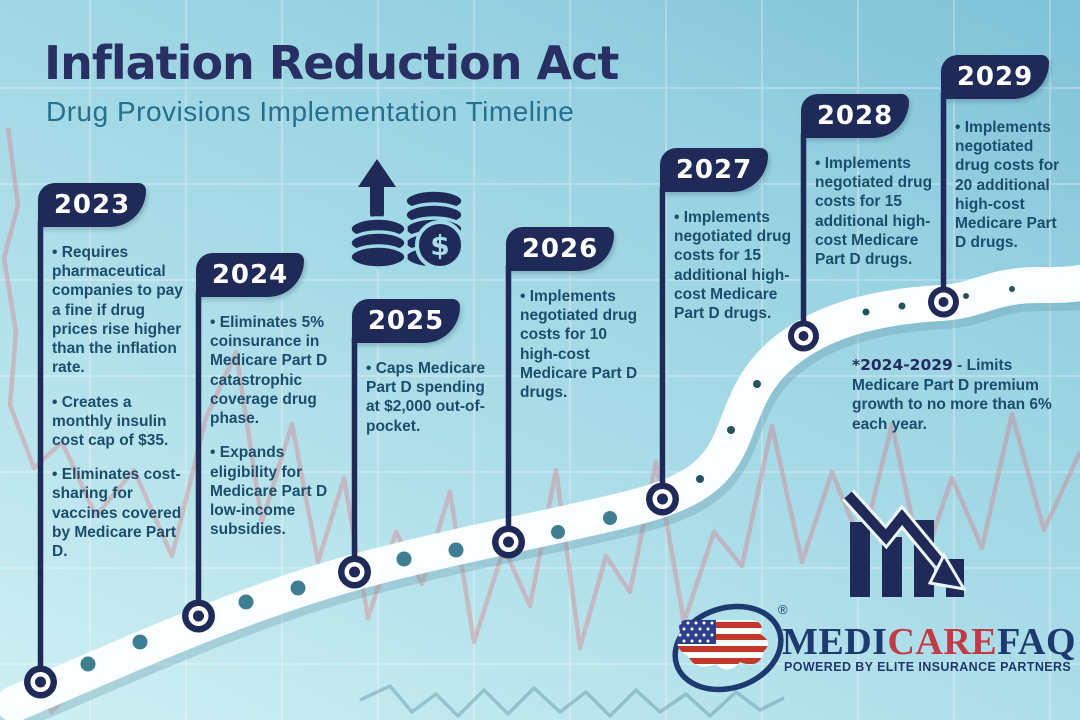 The image size is (1080, 720). I want to click on year-label: 2024, so click(250, 275).